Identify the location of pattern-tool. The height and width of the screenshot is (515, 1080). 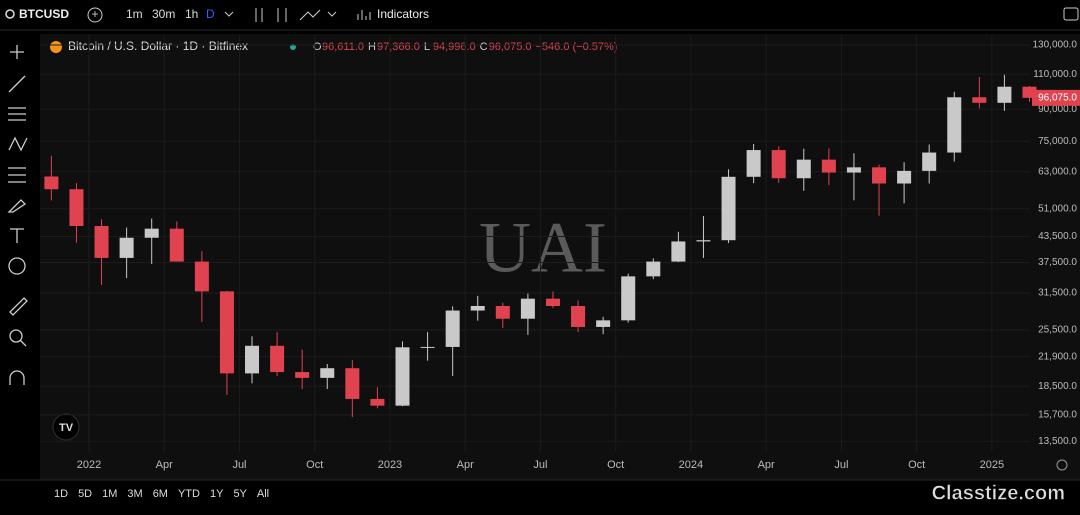
(18, 144).